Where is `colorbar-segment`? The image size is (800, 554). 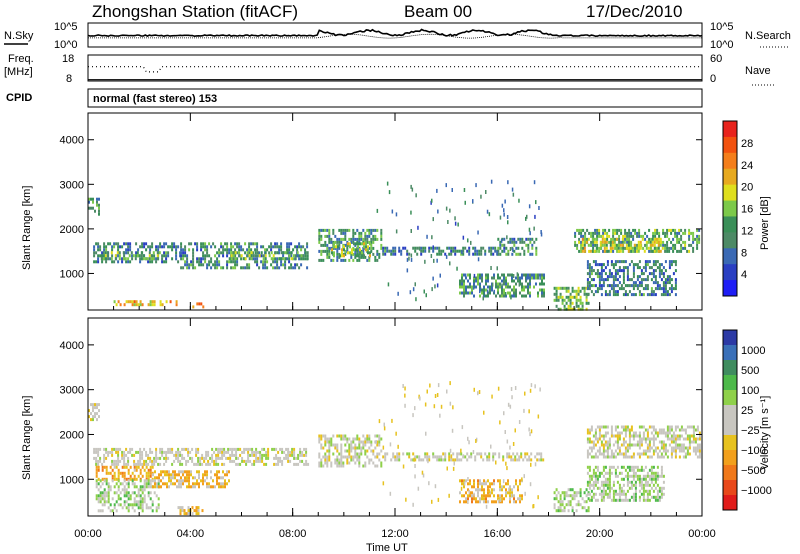 colorbar-segment is located at coordinates (730, 383).